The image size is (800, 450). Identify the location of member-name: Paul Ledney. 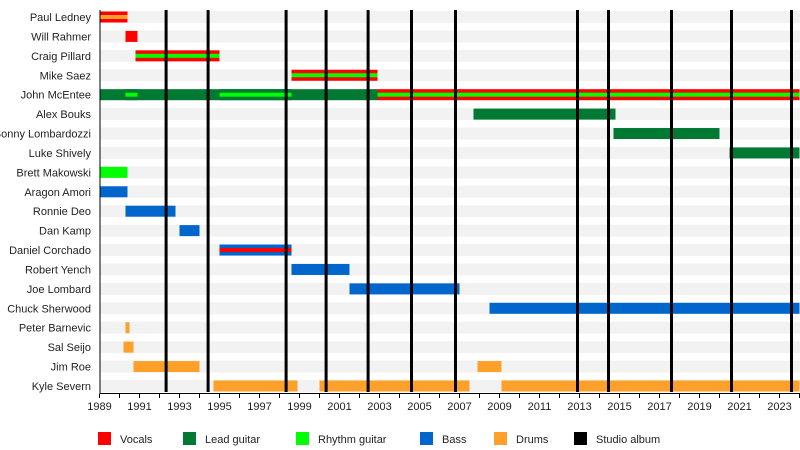
(61, 18).